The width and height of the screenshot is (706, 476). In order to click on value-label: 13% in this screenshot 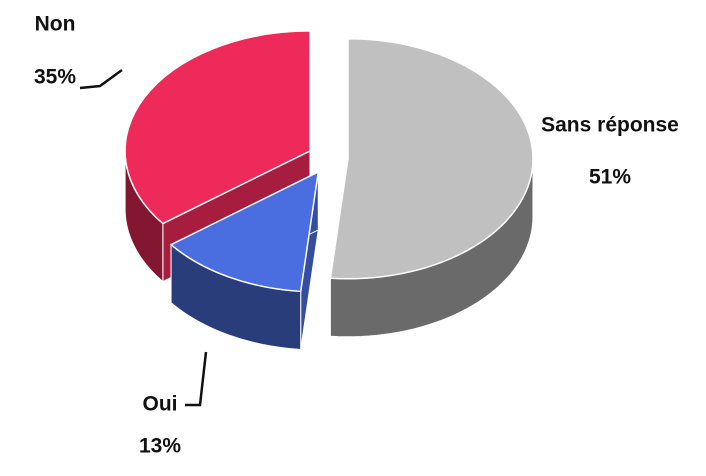, I will do `click(160, 446)`.